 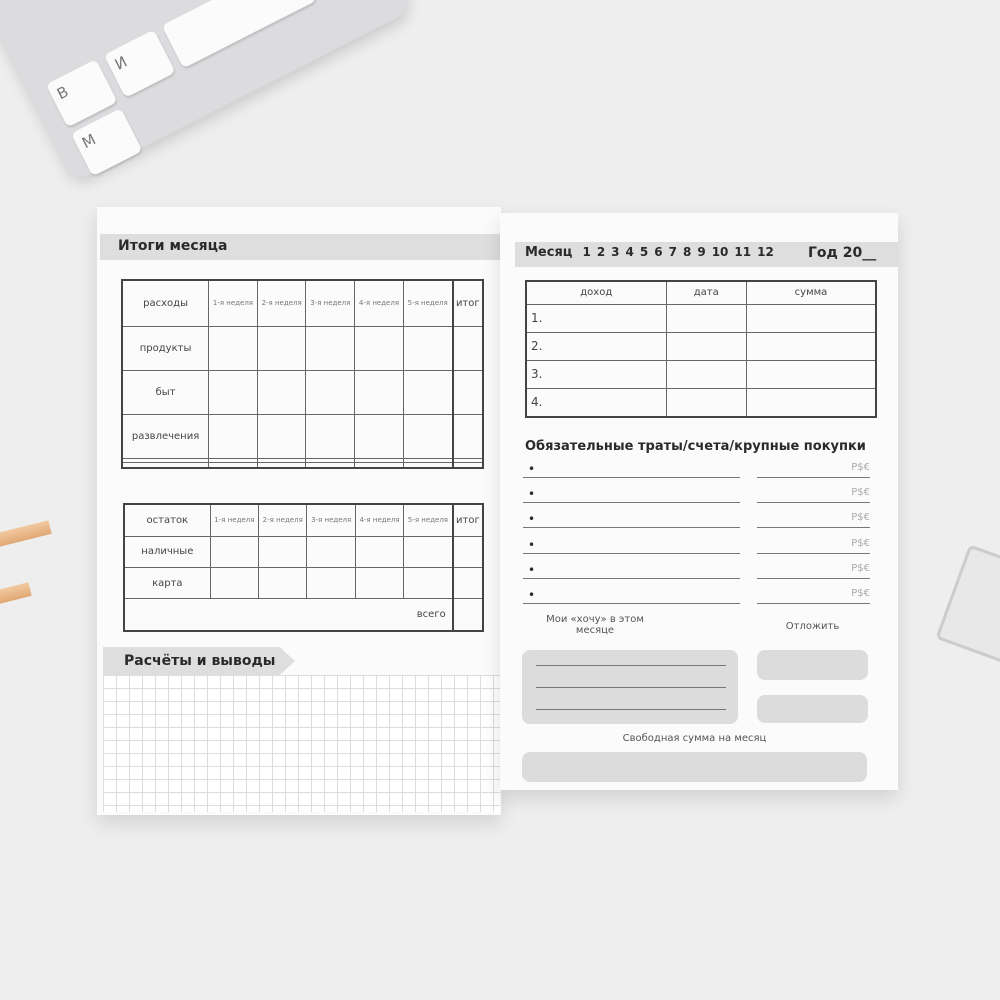 I want to click on notes-grid, so click(x=301, y=743).